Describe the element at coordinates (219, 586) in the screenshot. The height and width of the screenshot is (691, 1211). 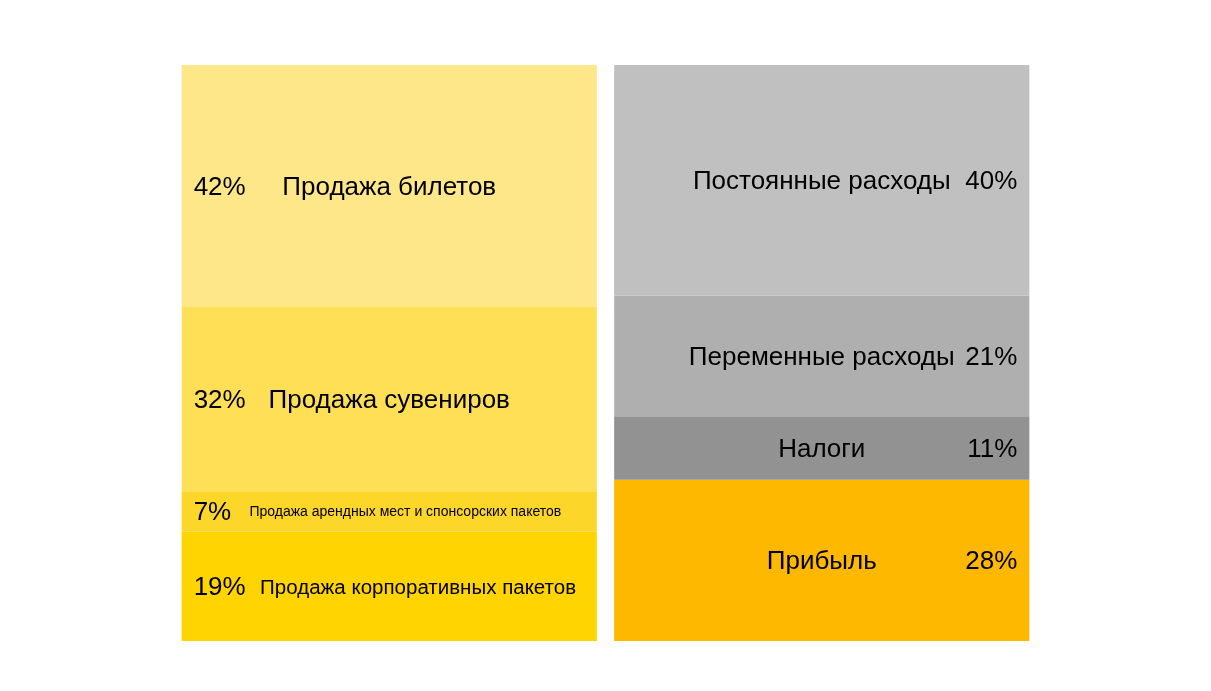
I see `data-label: 19%` at that location.